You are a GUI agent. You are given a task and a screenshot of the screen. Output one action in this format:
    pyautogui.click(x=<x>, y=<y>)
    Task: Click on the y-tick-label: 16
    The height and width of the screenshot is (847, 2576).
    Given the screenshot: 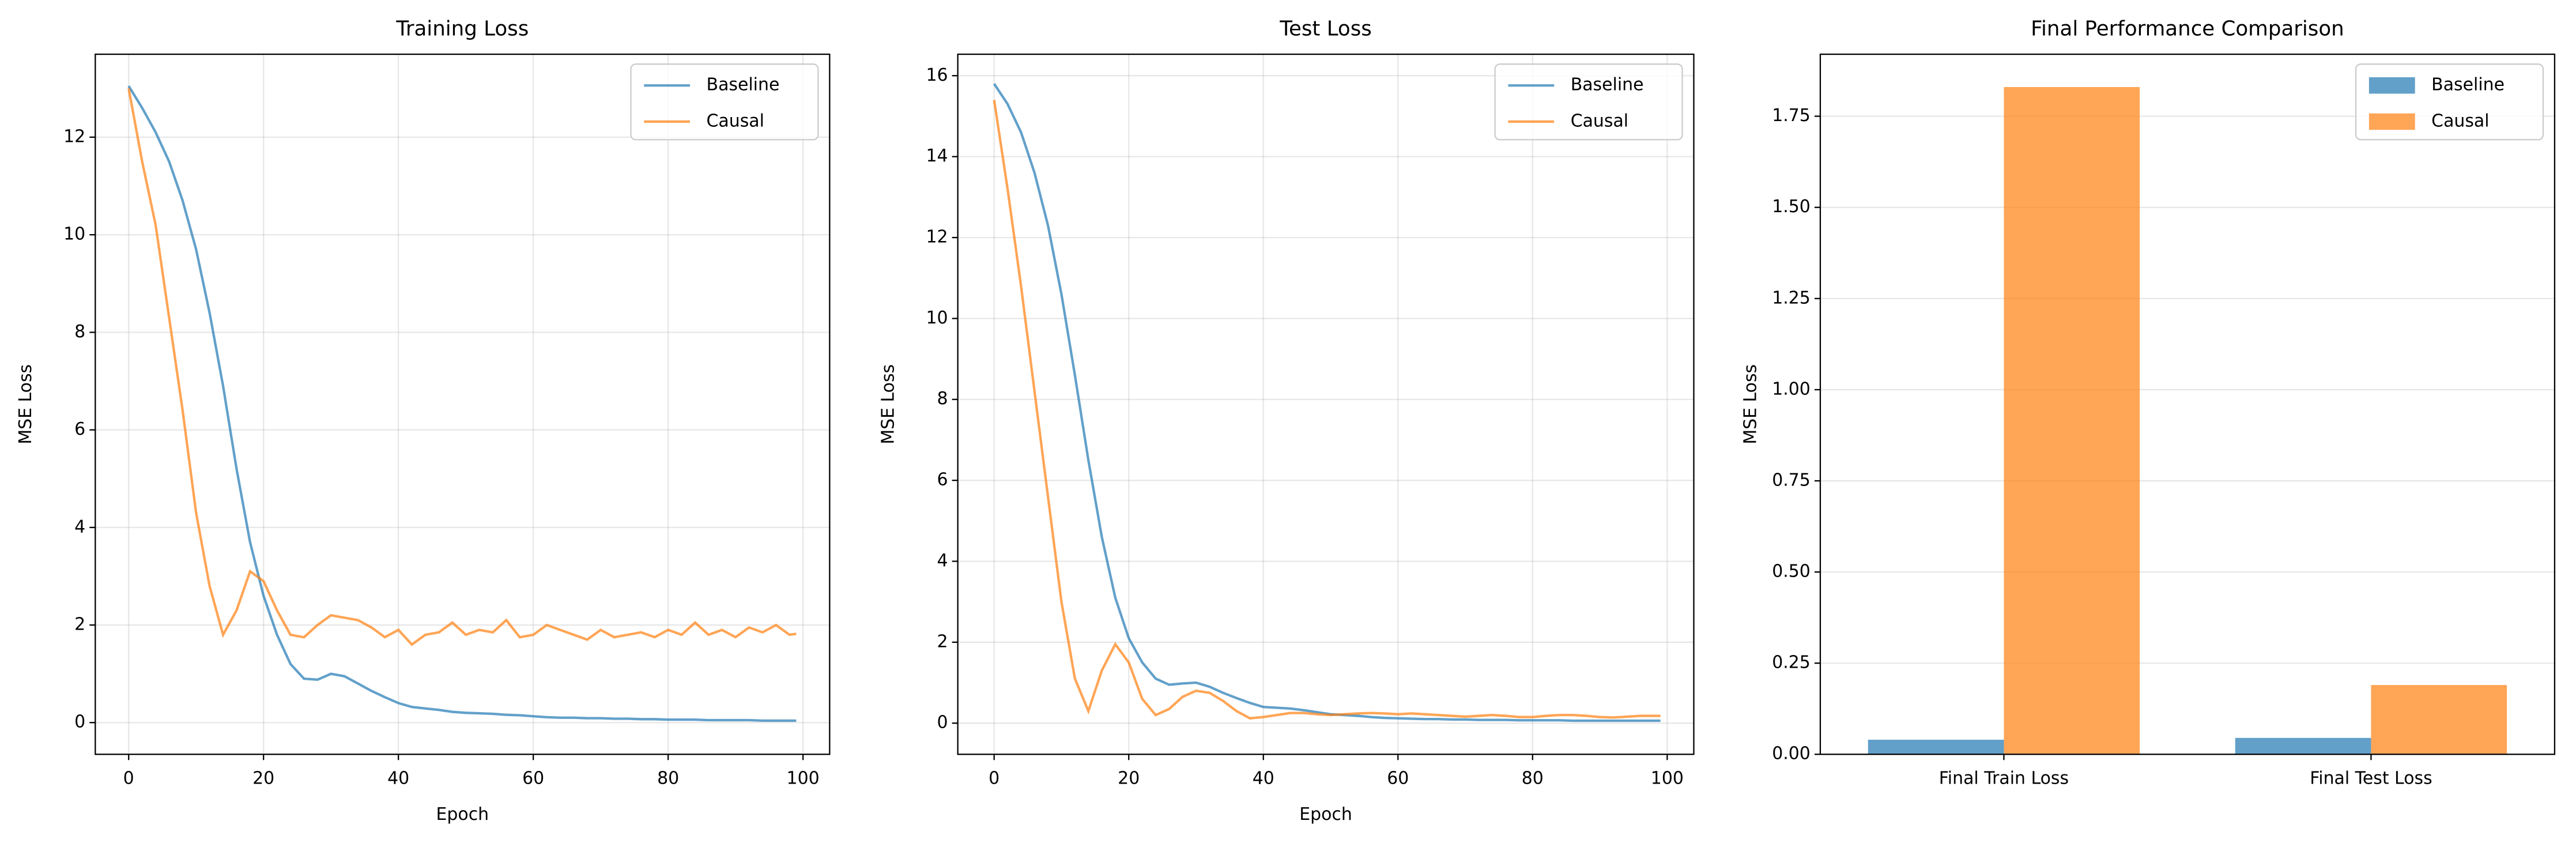 What is the action you would take?
    pyautogui.click(x=937, y=75)
    